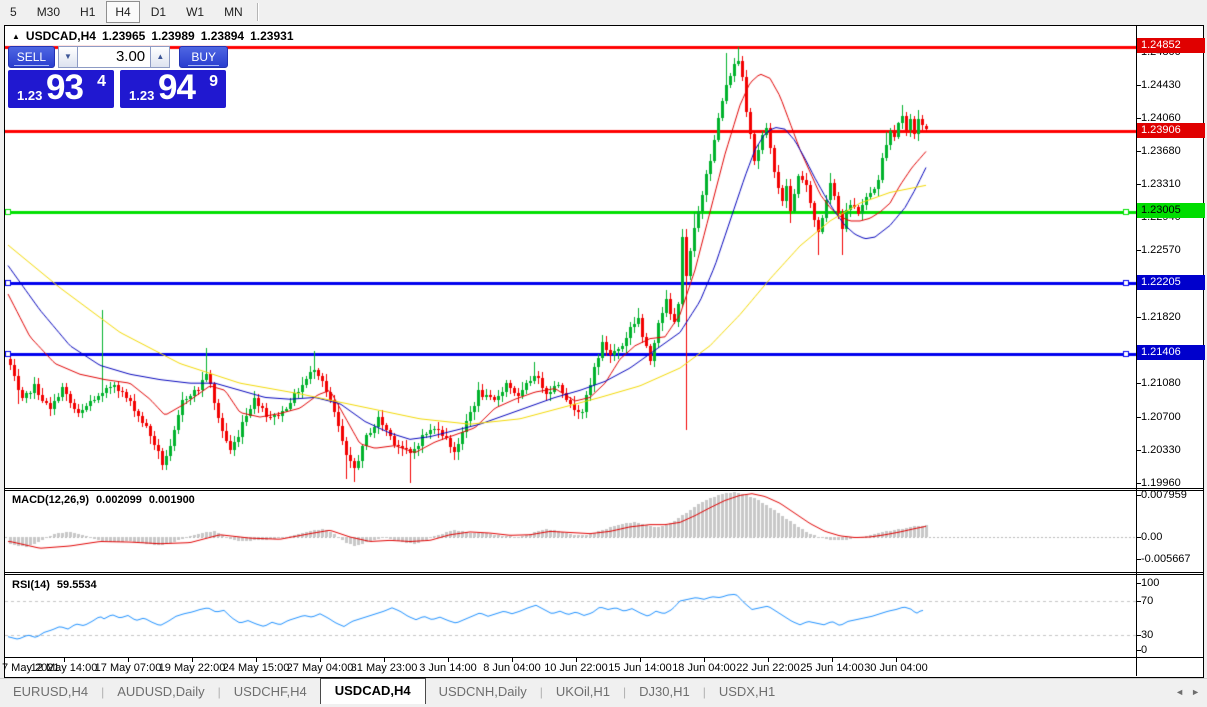 This screenshot has height=707, width=1207. What do you see at coordinates (88, 12) in the screenshot?
I see `tf-button-H1: H1` at bounding box center [88, 12].